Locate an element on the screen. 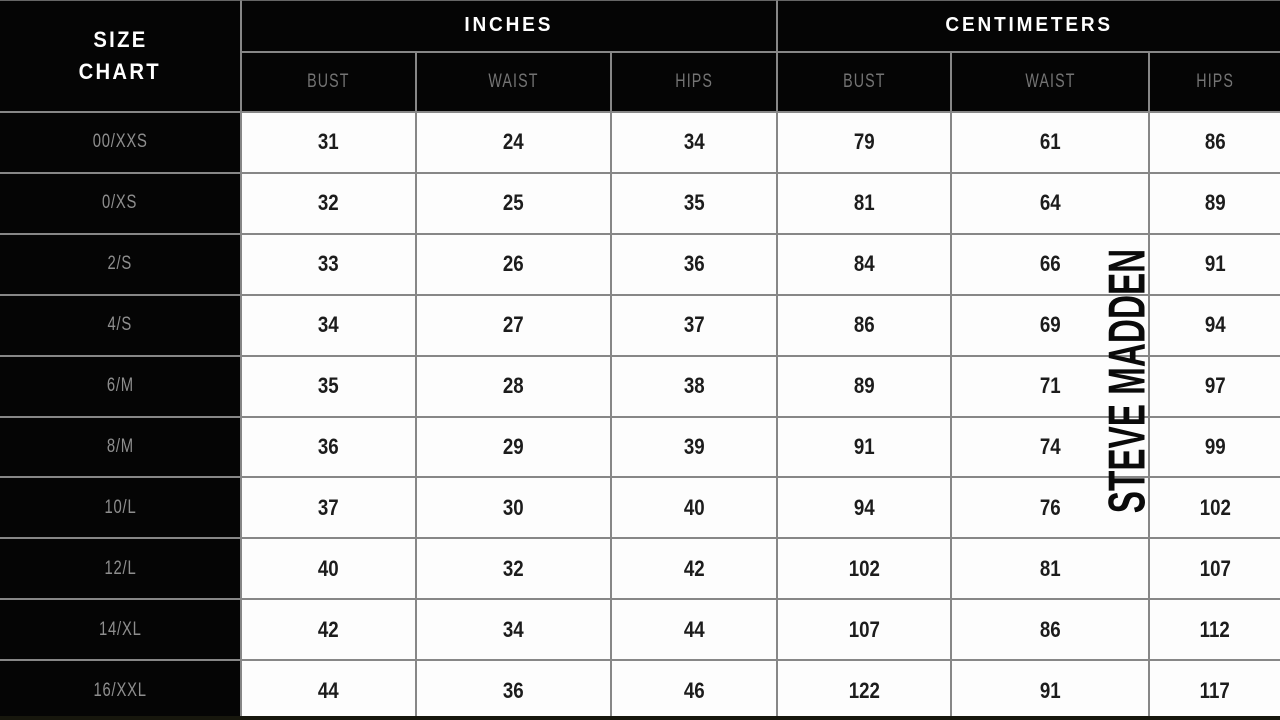  value-cell: 84 is located at coordinates (864, 264).